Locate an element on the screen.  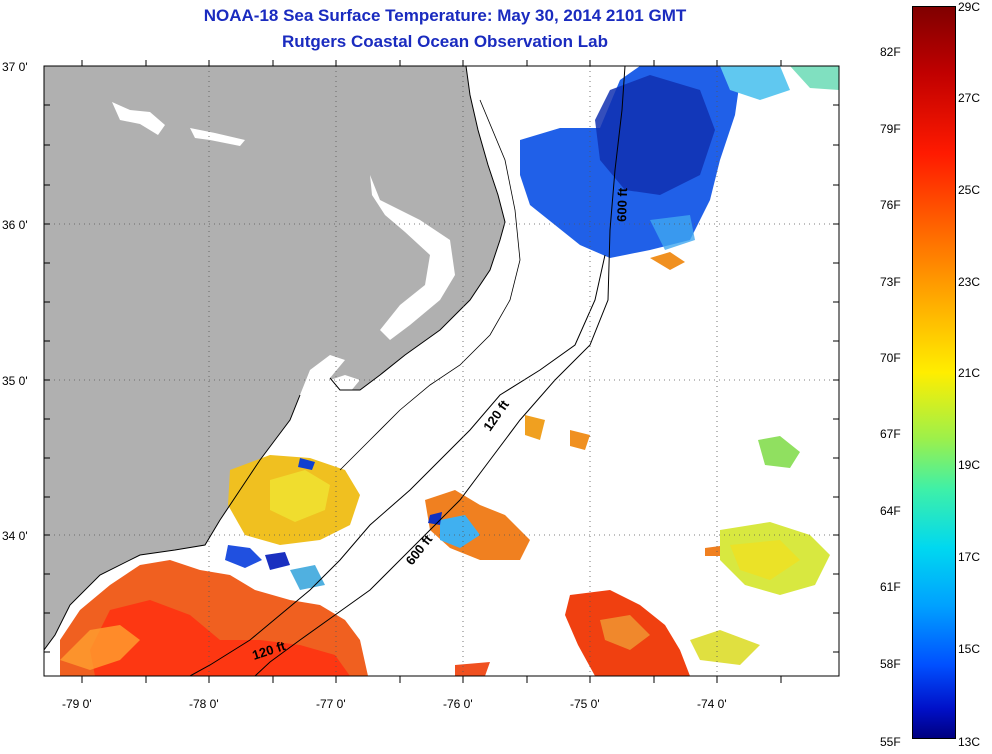
longitude-label: -76 0' is located at coordinates (458, 704).